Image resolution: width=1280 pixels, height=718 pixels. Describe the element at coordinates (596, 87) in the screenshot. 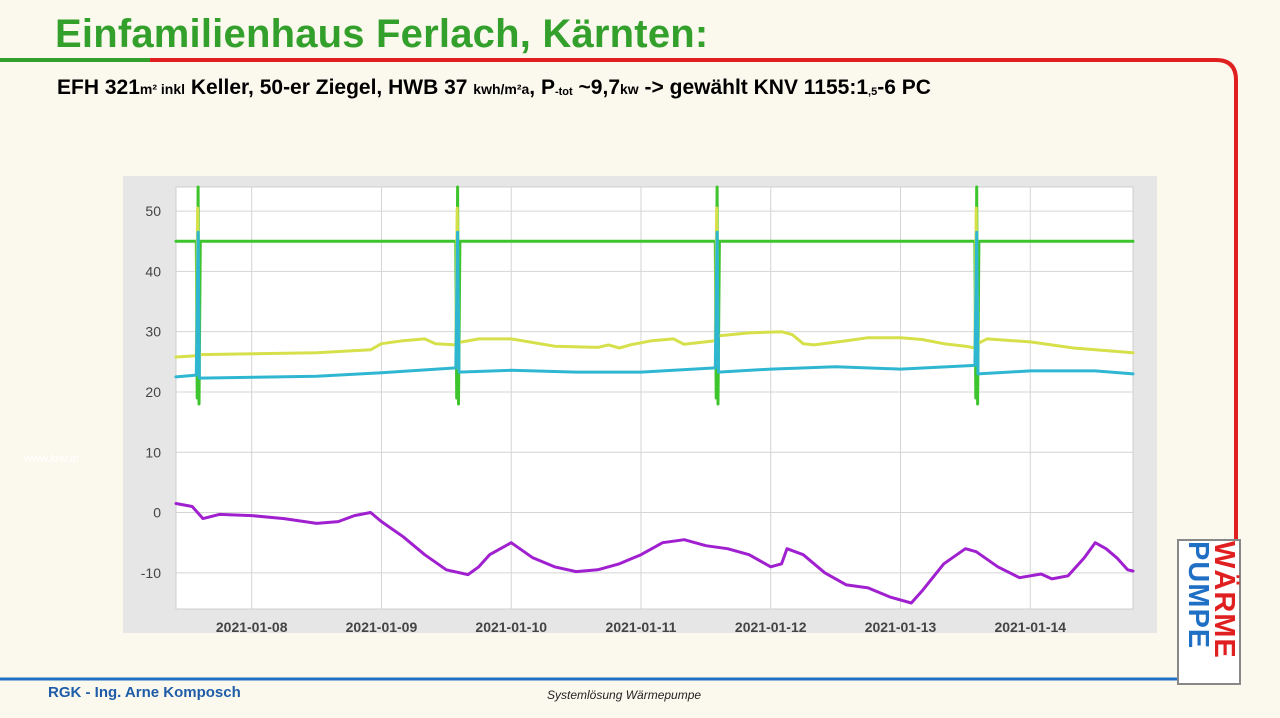

I see `subtitle-part: ~9,7` at that location.